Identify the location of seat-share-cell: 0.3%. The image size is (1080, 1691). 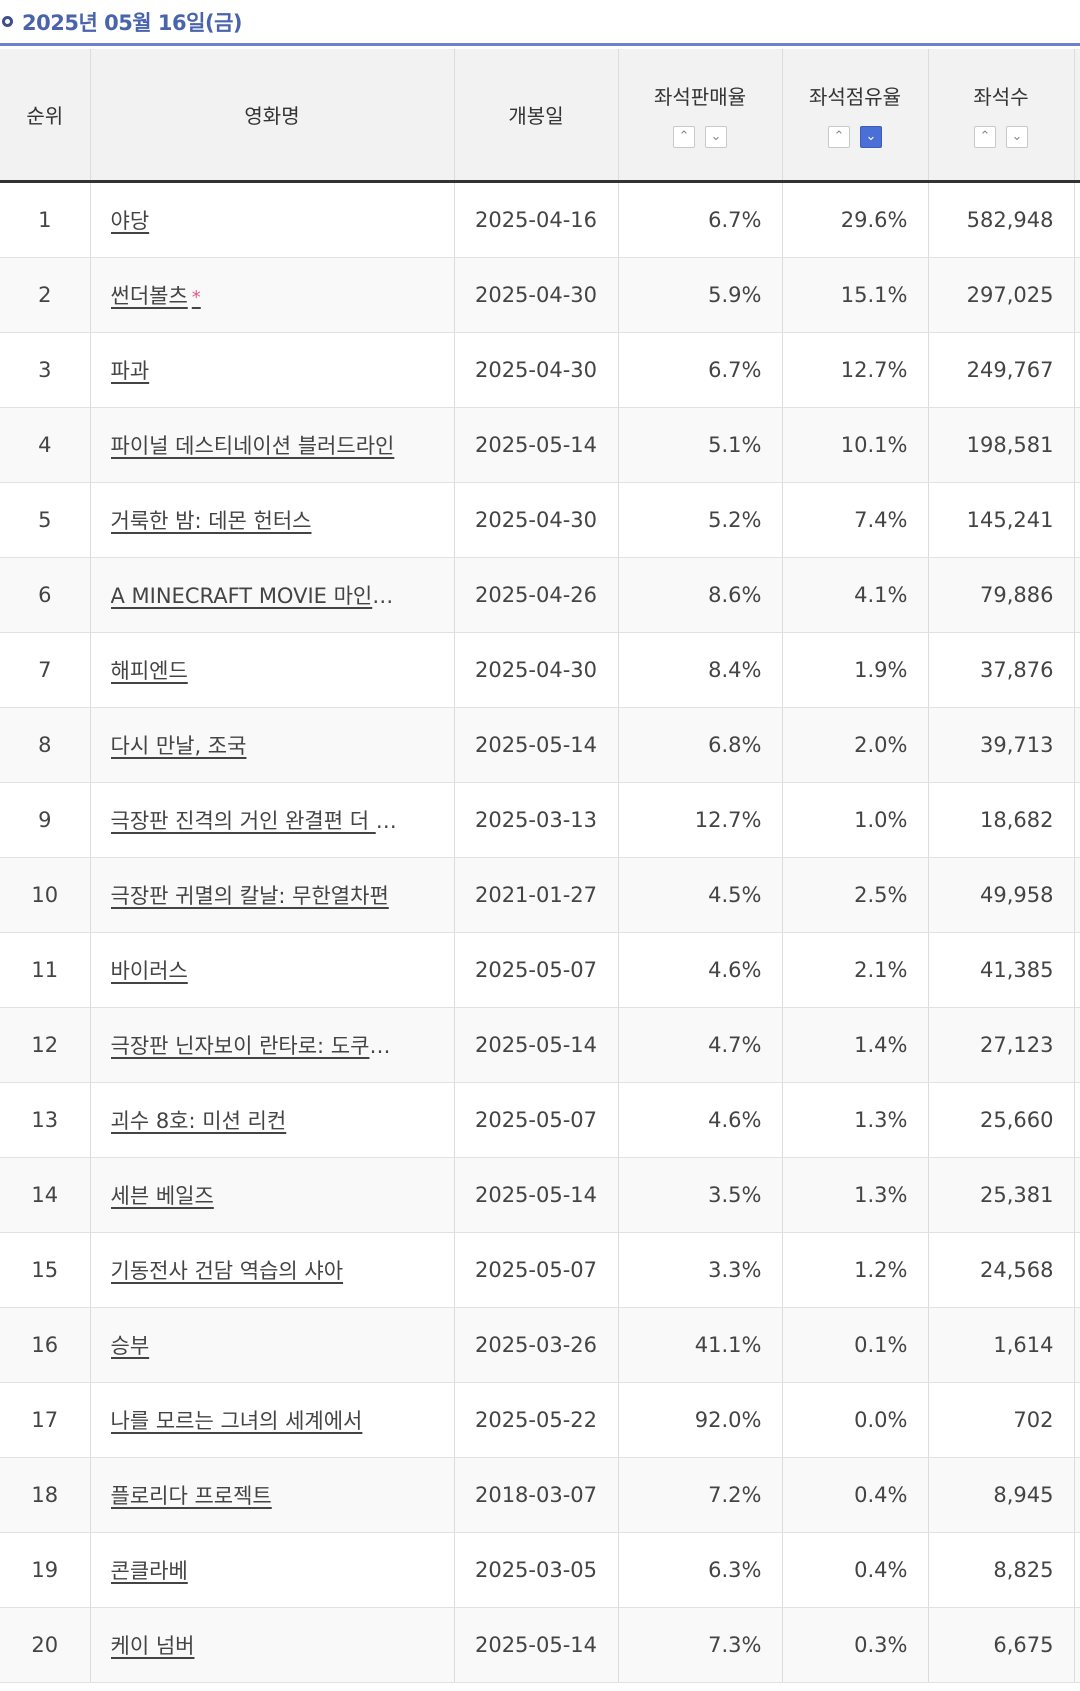
(855, 1645).